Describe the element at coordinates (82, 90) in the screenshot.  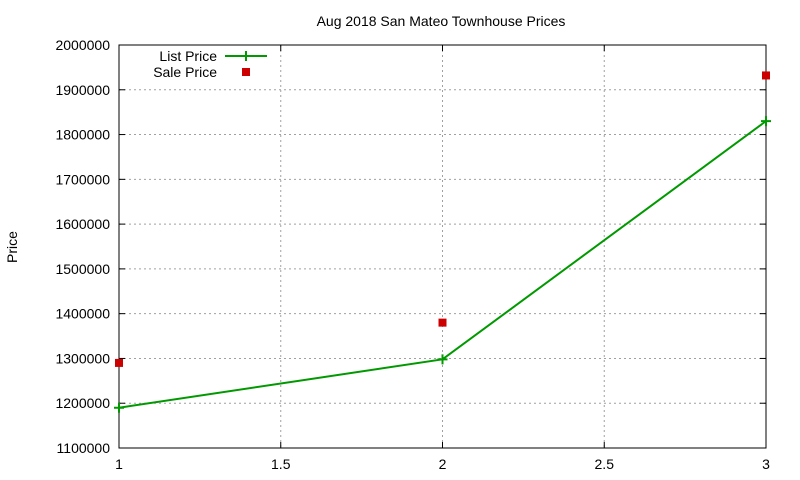
I see `y-tick-label: 1900000` at that location.